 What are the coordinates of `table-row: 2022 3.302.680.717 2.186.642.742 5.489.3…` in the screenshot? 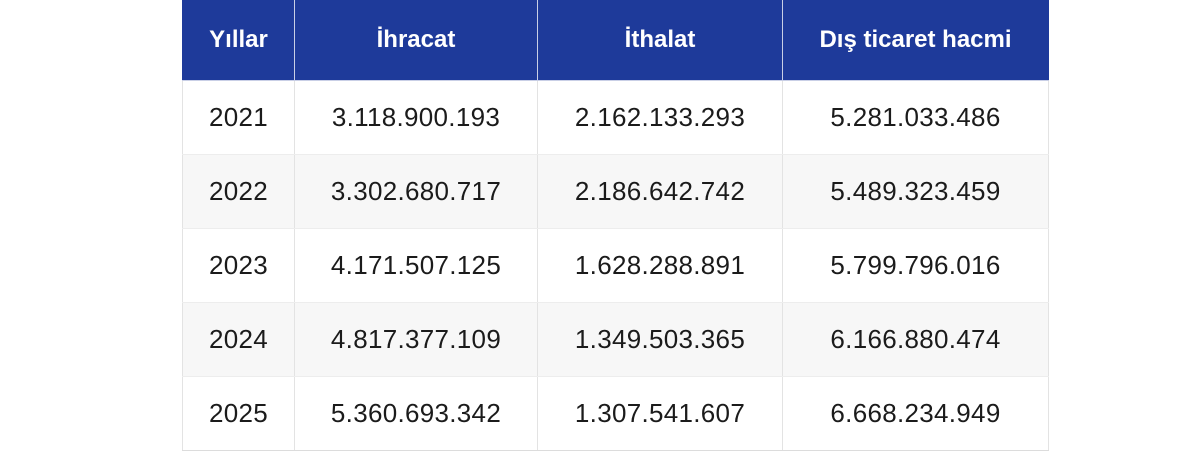 It's located at (615, 191).